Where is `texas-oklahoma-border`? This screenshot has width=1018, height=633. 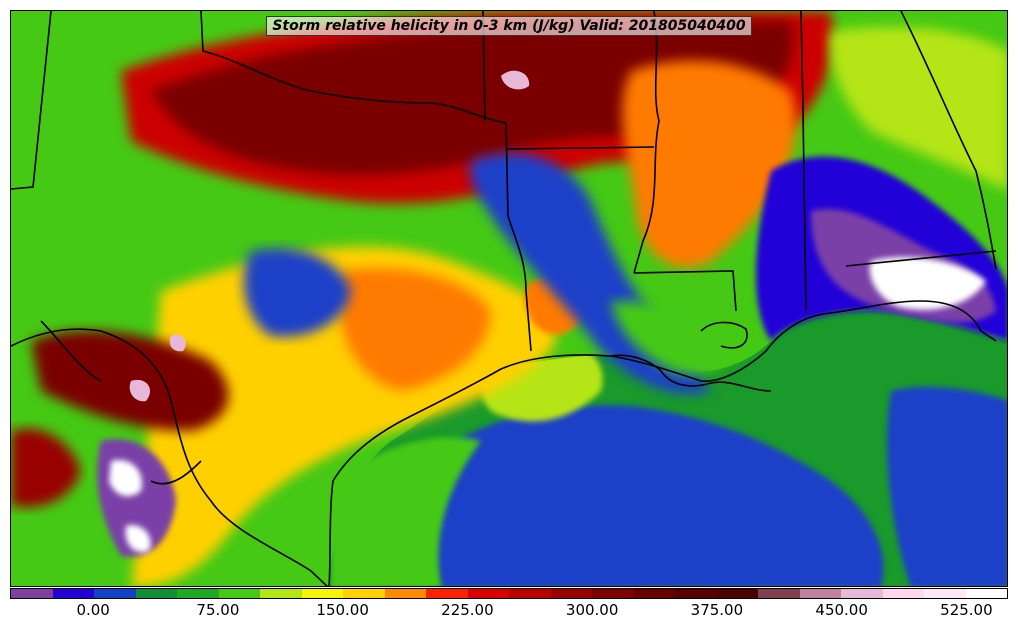
texas-oklahoma-border is located at coordinates (353, 67).